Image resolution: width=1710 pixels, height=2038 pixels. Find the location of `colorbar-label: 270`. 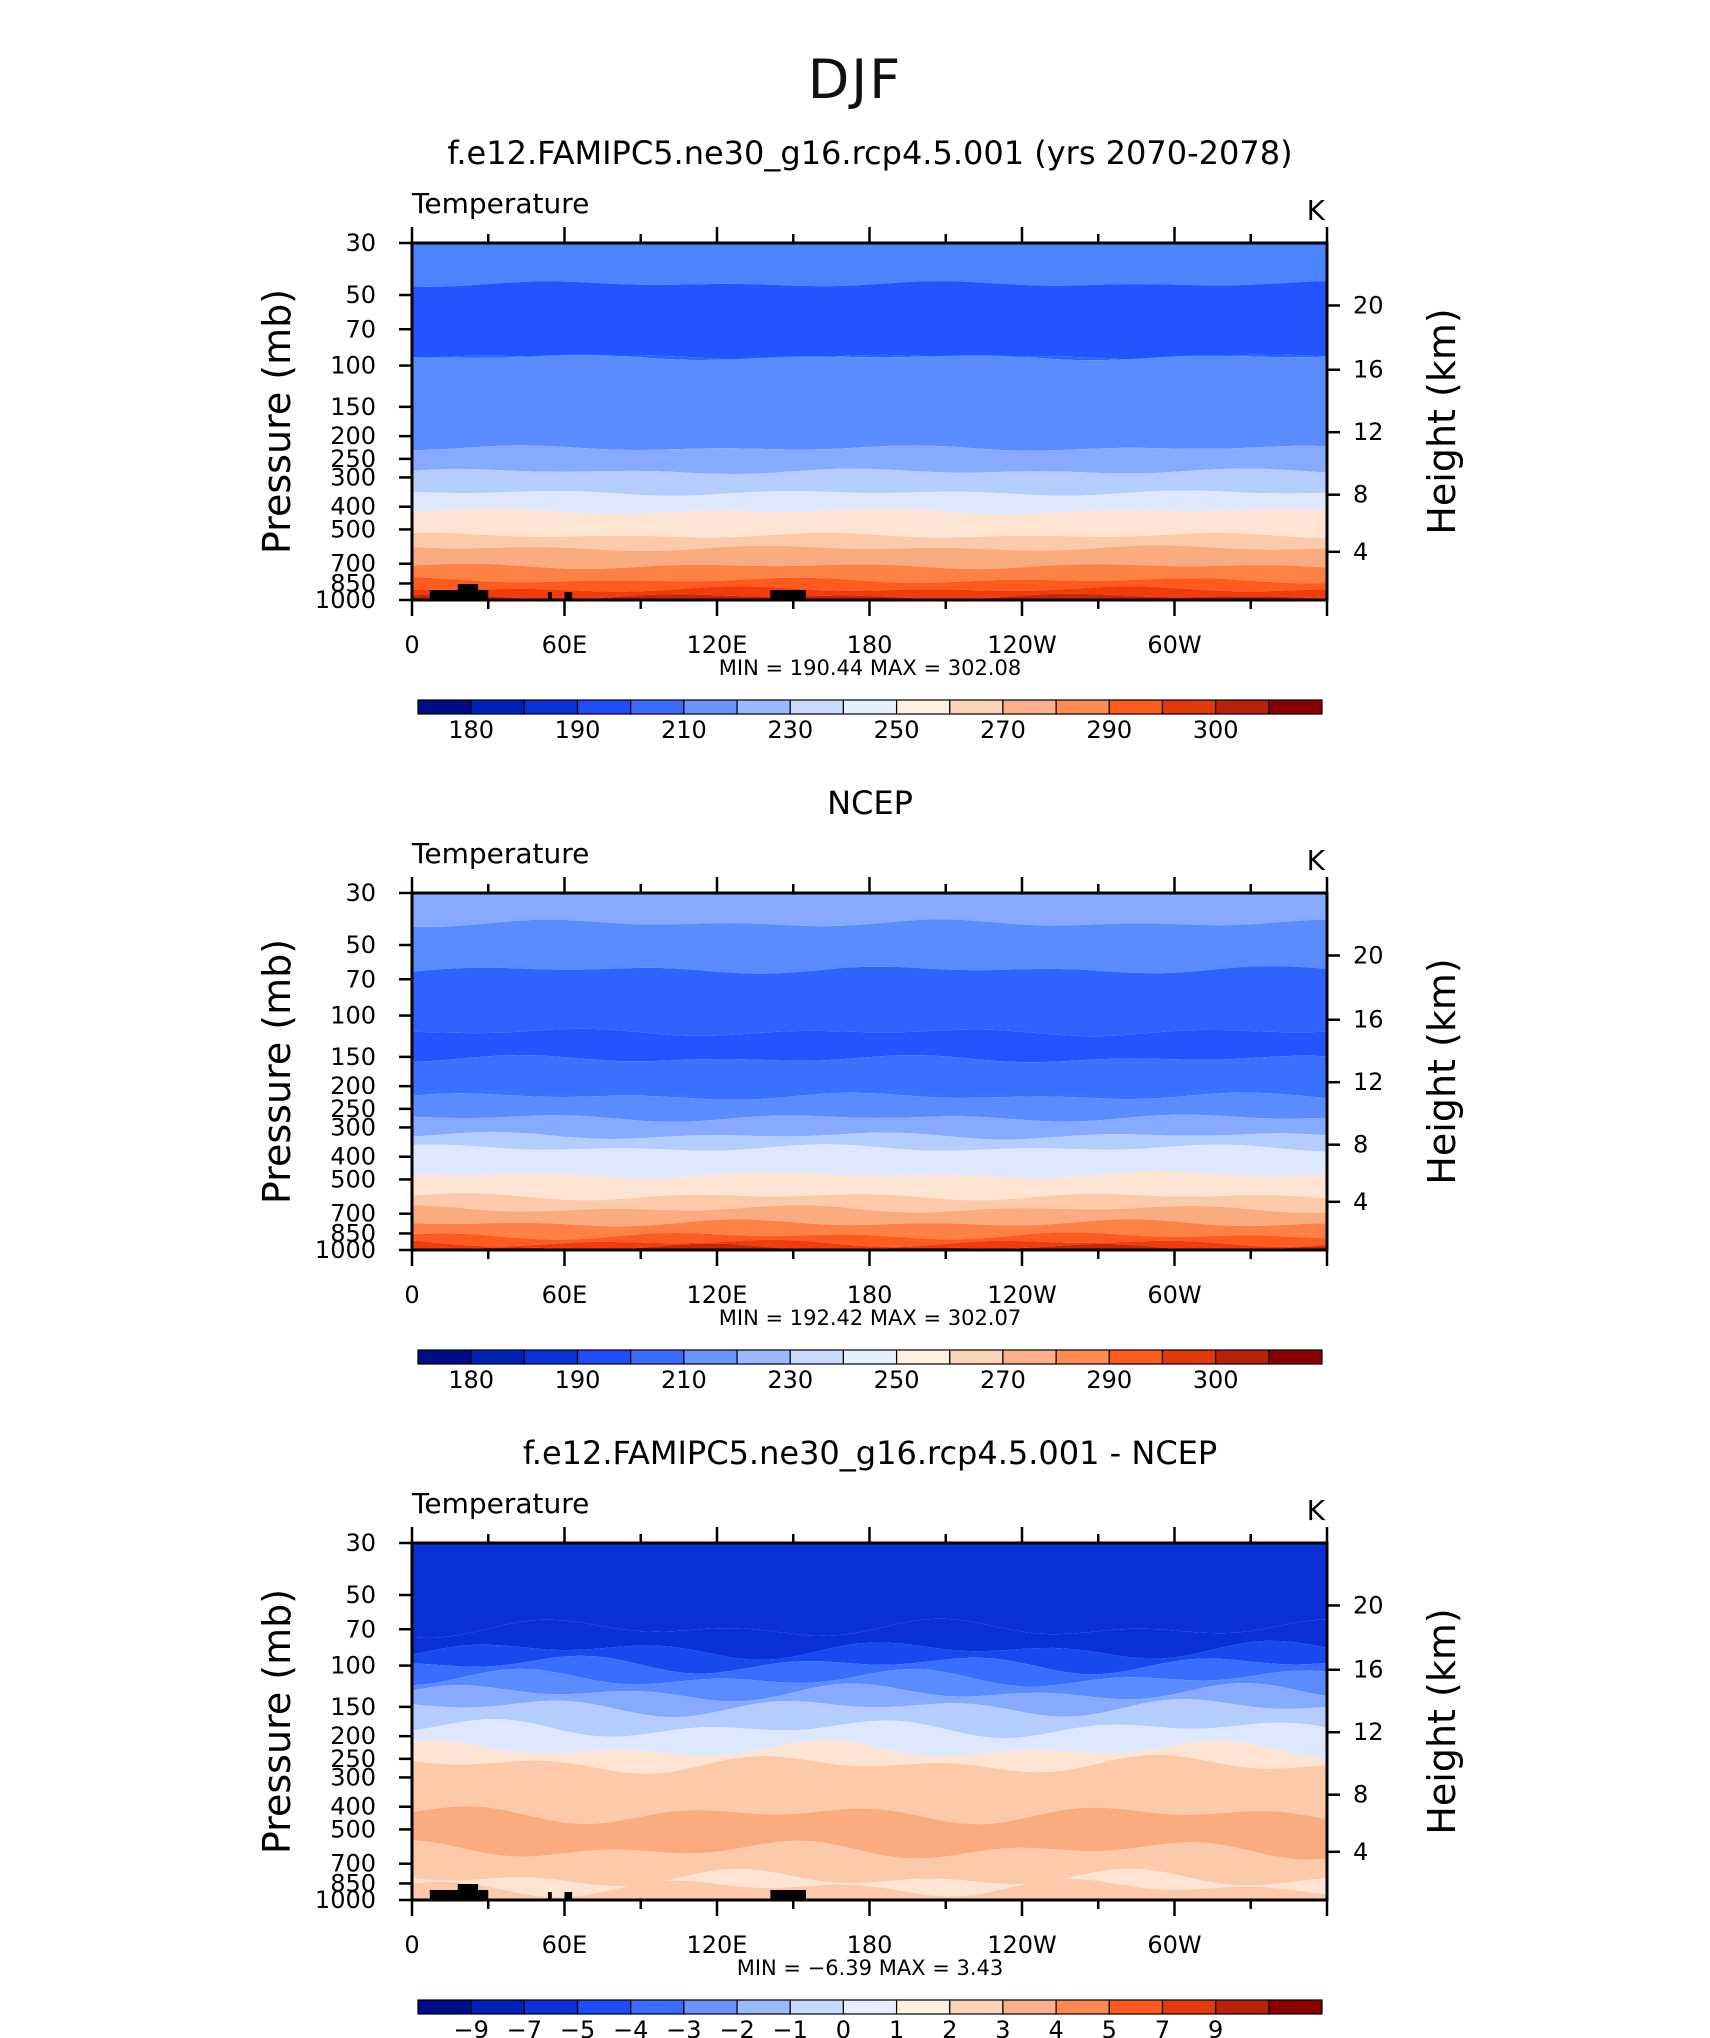

colorbar-label: 270 is located at coordinates (1003, 1380).